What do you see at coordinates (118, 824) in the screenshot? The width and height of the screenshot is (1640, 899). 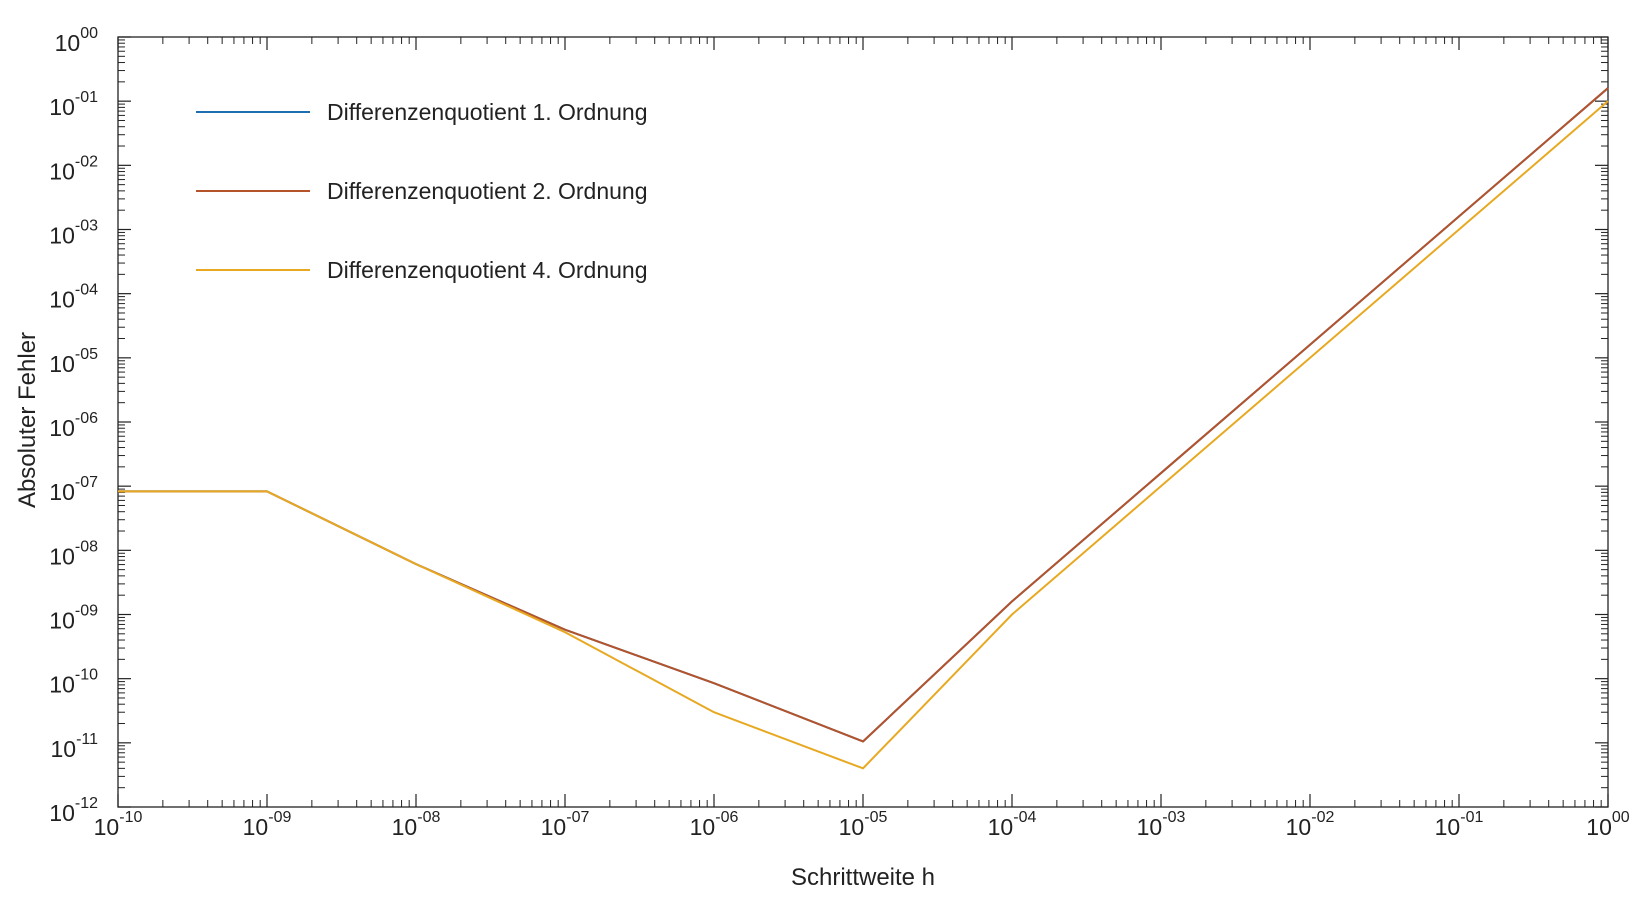 I see `x-tick-label: 10-10` at bounding box center [118, 824].